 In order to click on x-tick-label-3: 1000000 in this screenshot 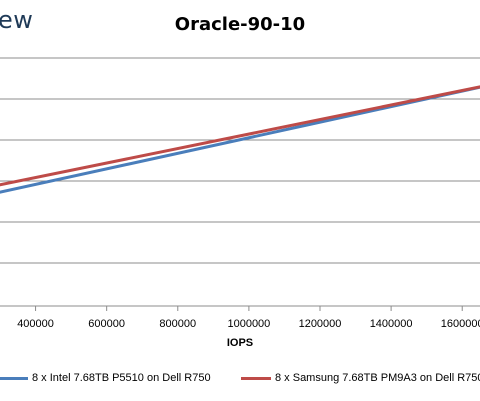, I will do `click(248, 324)`.